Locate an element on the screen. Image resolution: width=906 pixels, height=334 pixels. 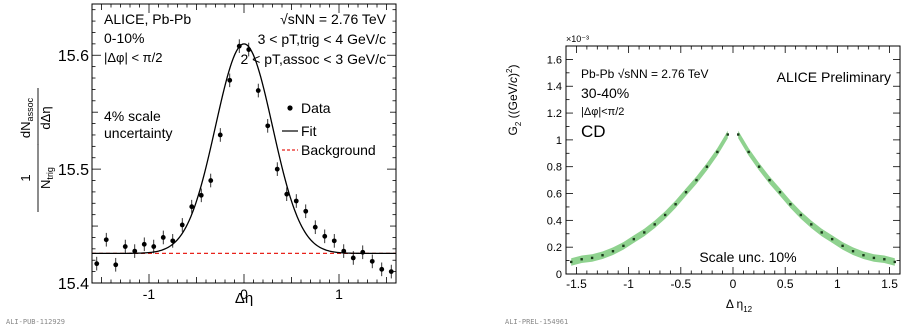
left-pt-trig-label: 3 < pT,trig < 4 GeV/c is located at coordinates (322, 39).